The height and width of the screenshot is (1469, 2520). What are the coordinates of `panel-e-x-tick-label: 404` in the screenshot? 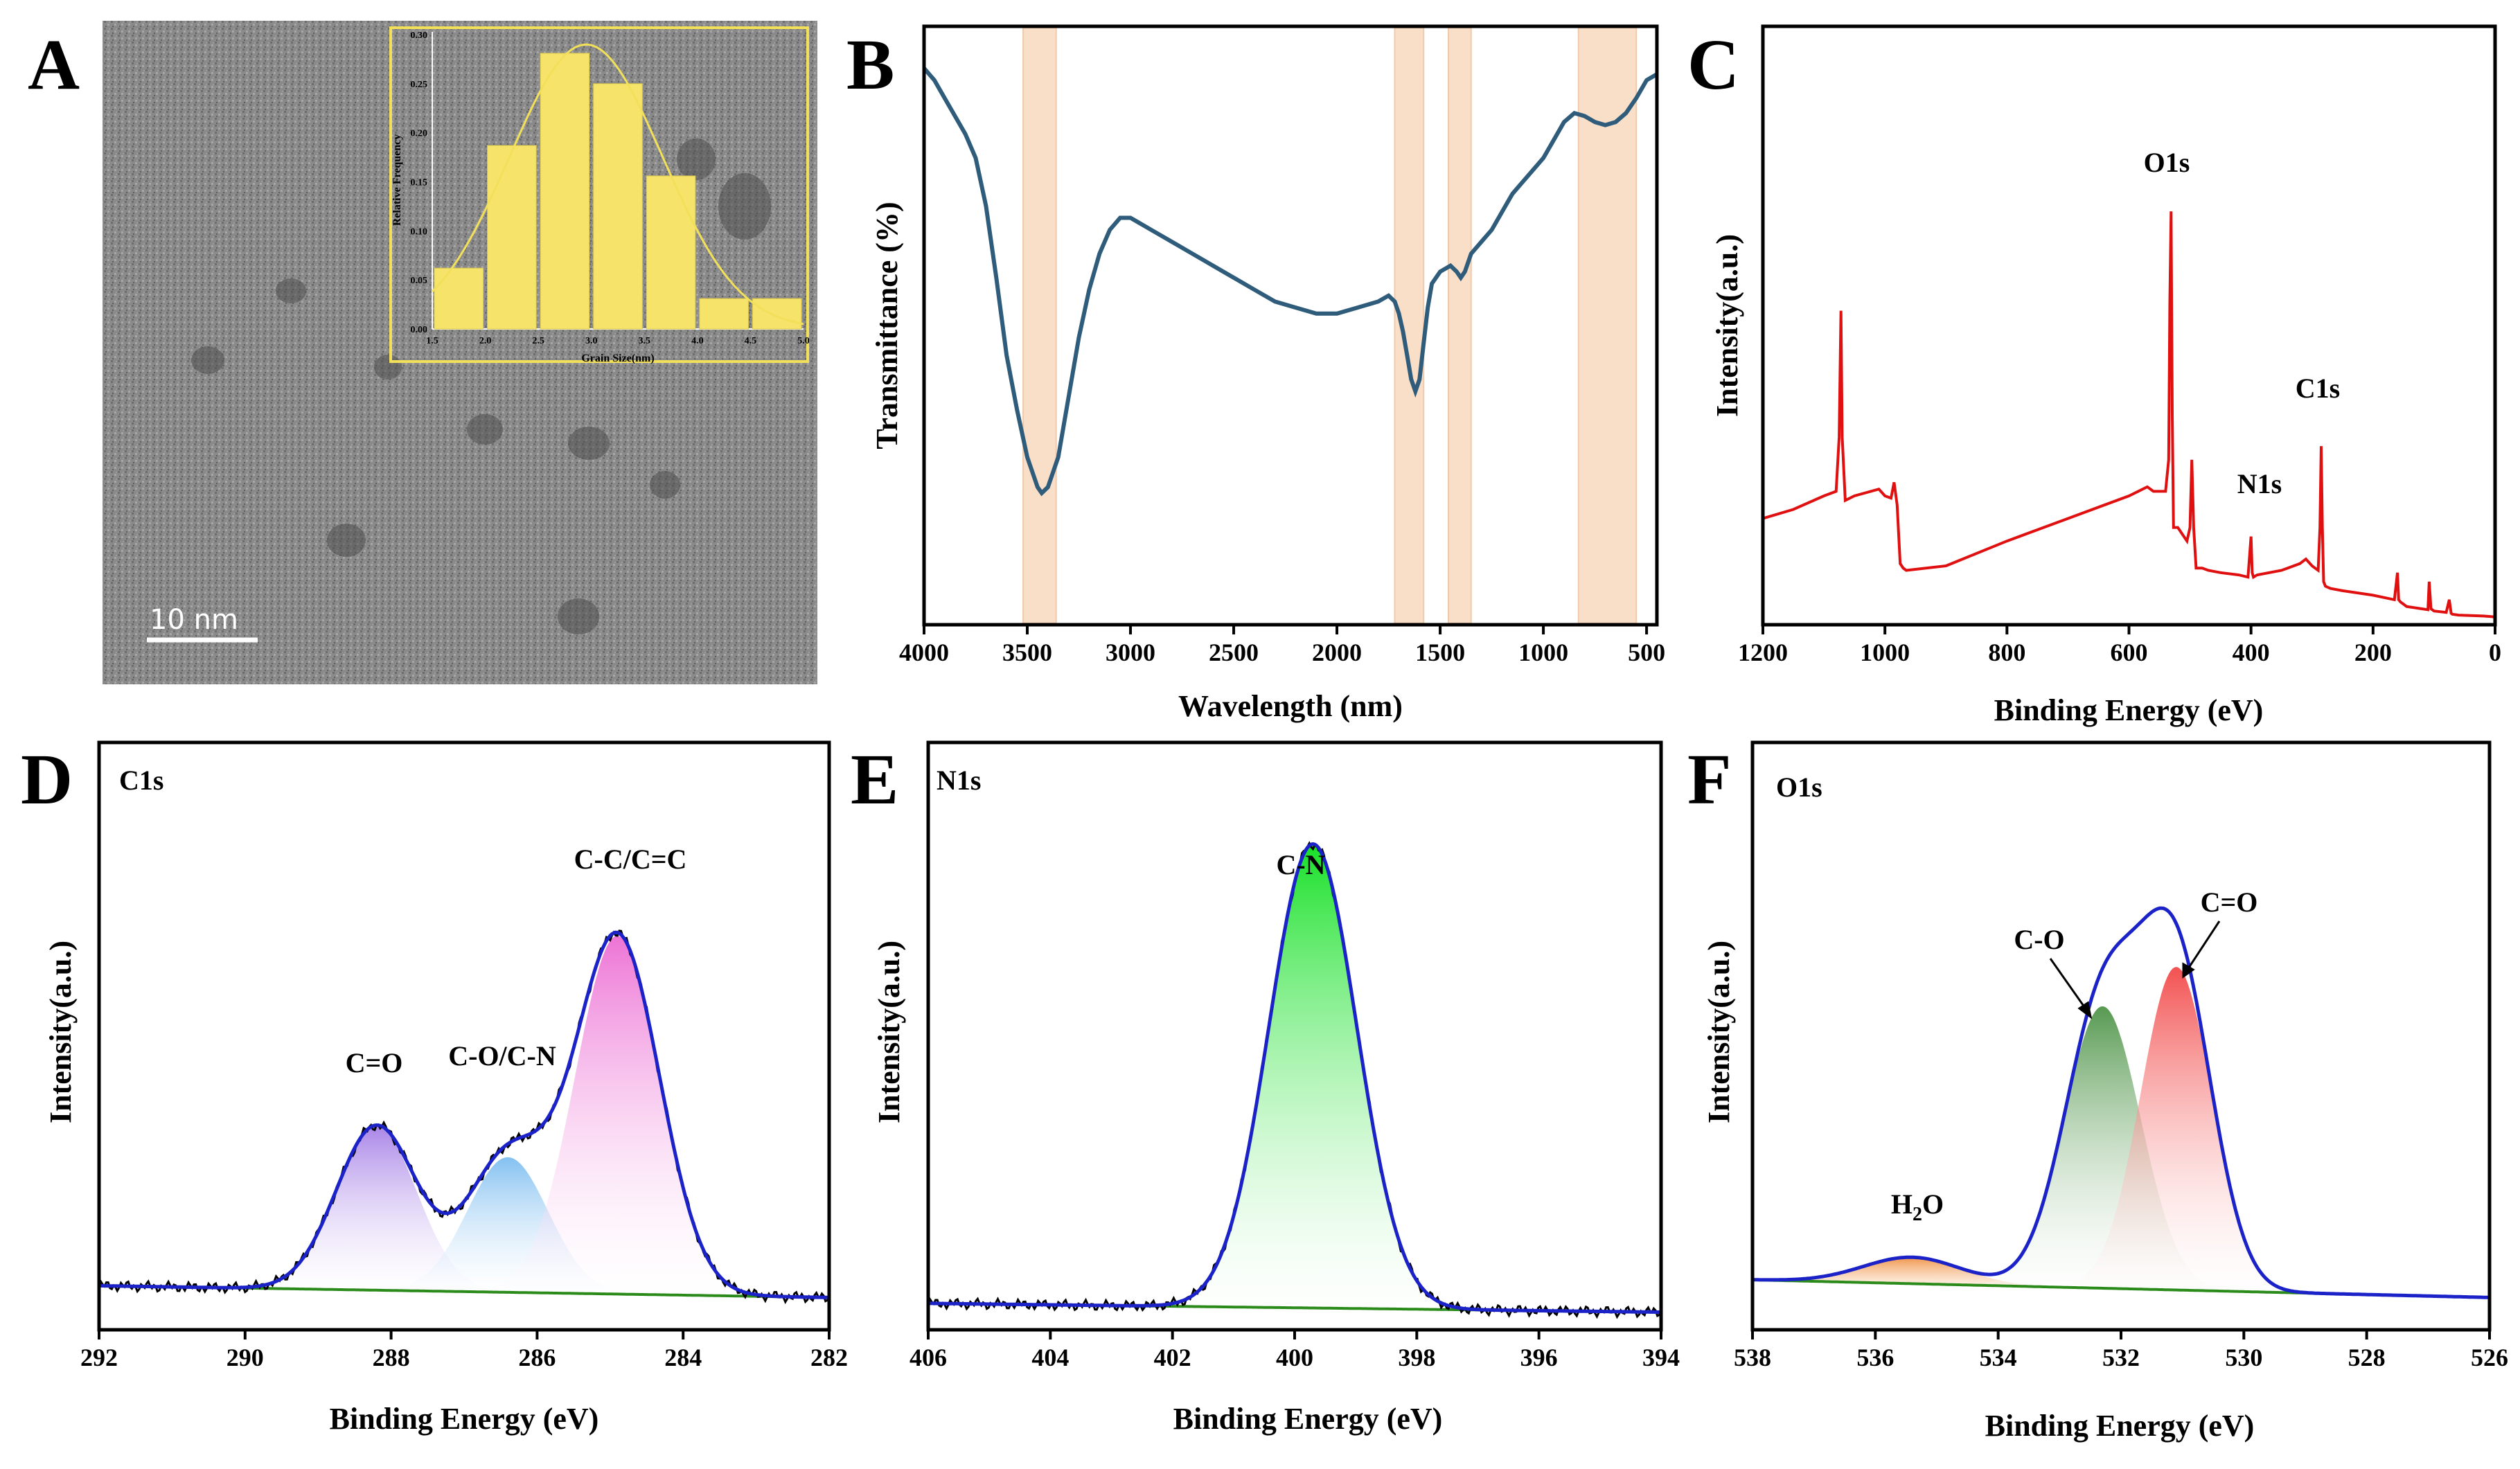 It's located at (1050, 1357).